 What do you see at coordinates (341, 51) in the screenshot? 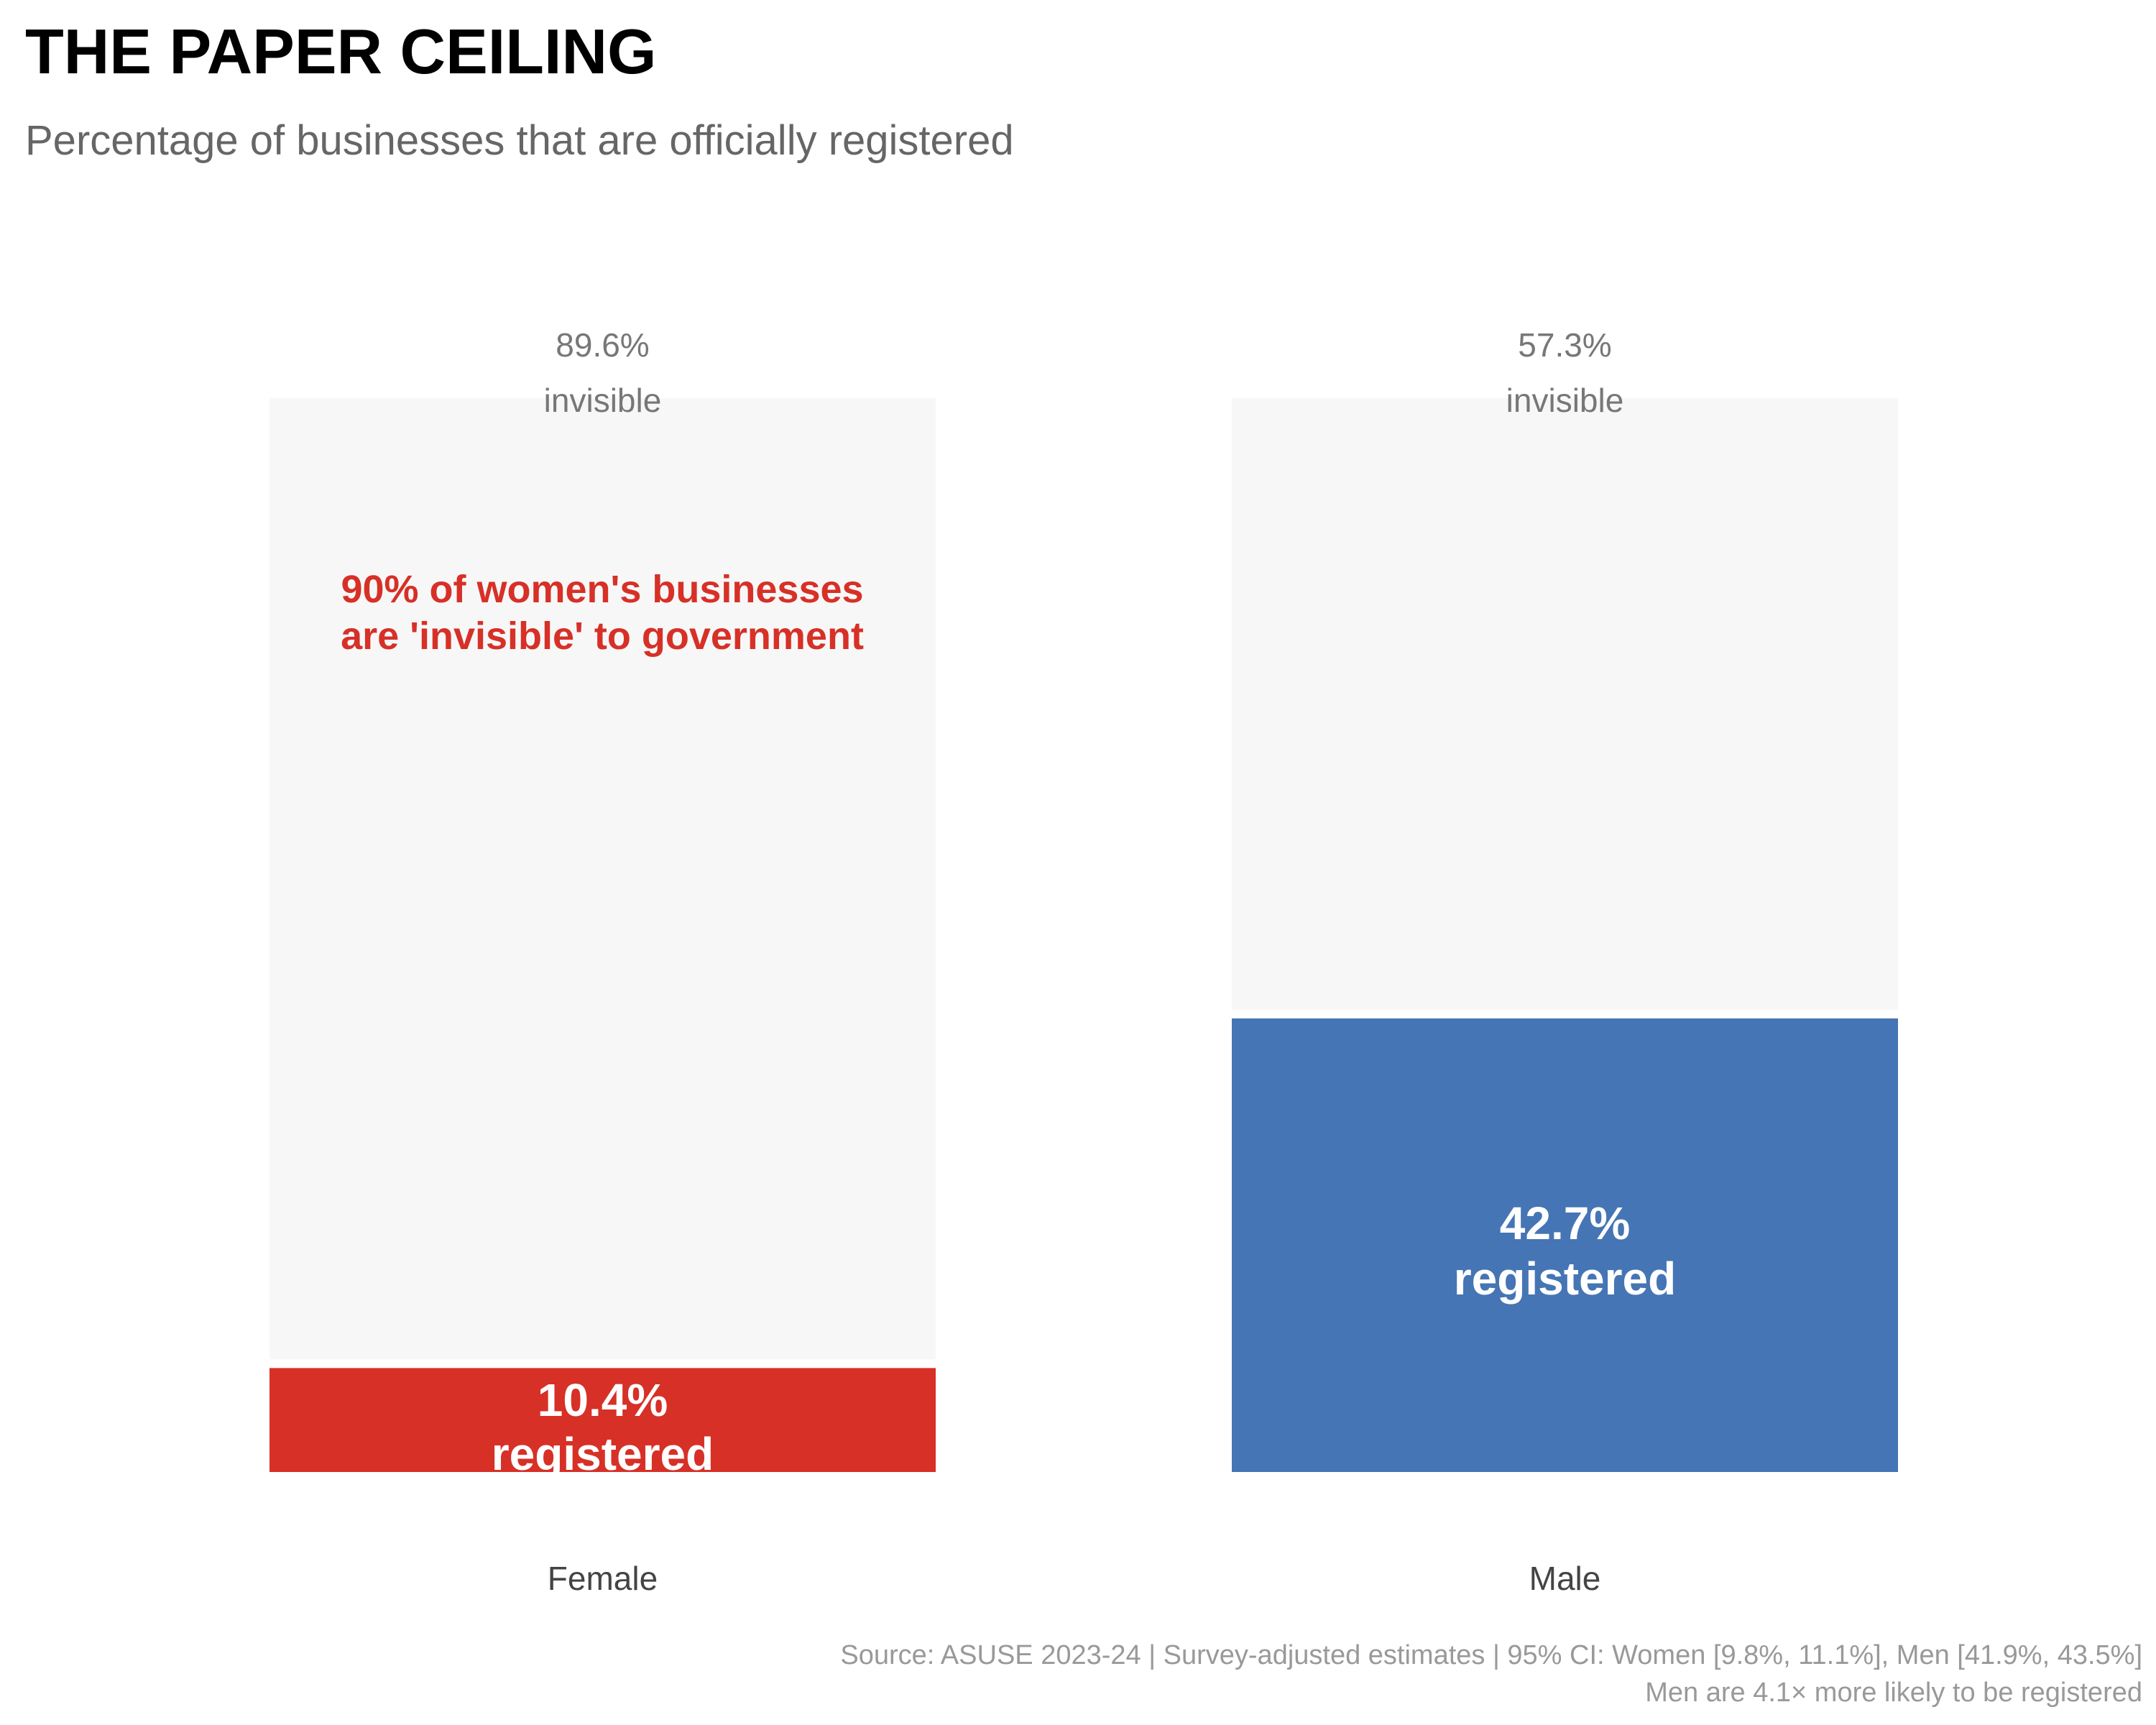
I see `chart-title: THE PAPER CEILING` at bounding box center [341, 51].